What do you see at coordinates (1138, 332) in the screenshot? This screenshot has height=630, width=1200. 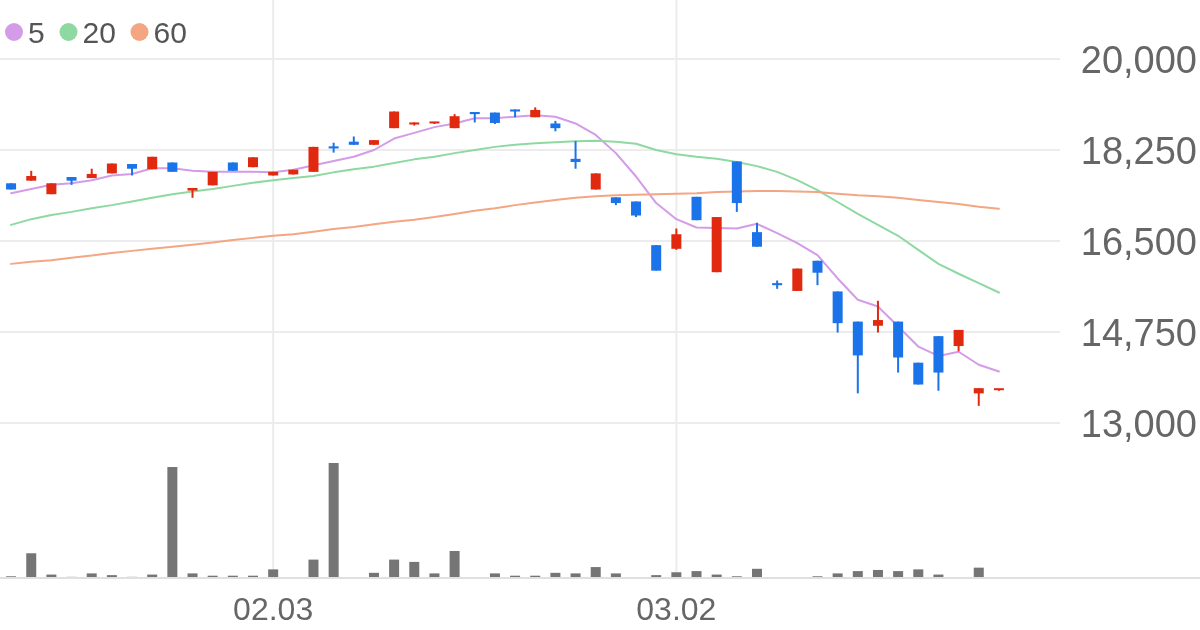 I see `y-tick-label: 14,750` at bounding box center [1138, 332].